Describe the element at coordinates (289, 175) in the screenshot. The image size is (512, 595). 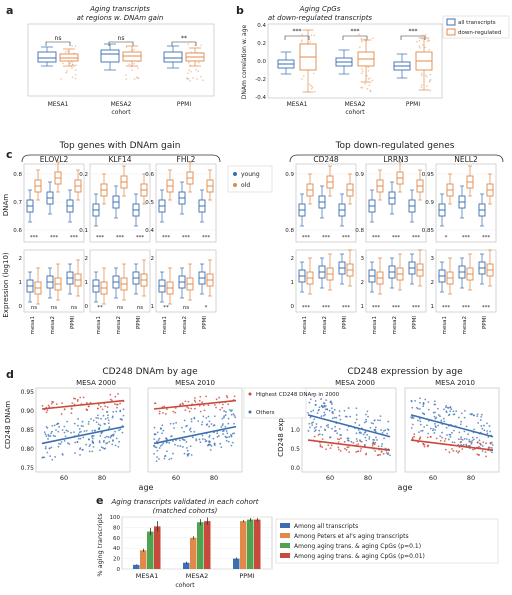
I see `gene-top-ytick: 0.9` at that location.